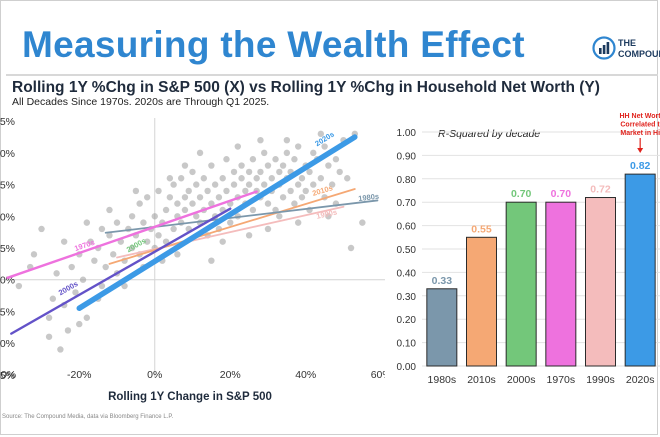 The height and width of the screenshot is (437, 660). What do you see at coordinates (7, 376) in the screenshot?
I see `y-tick-label: -15%` at bounding box center [7, 376].